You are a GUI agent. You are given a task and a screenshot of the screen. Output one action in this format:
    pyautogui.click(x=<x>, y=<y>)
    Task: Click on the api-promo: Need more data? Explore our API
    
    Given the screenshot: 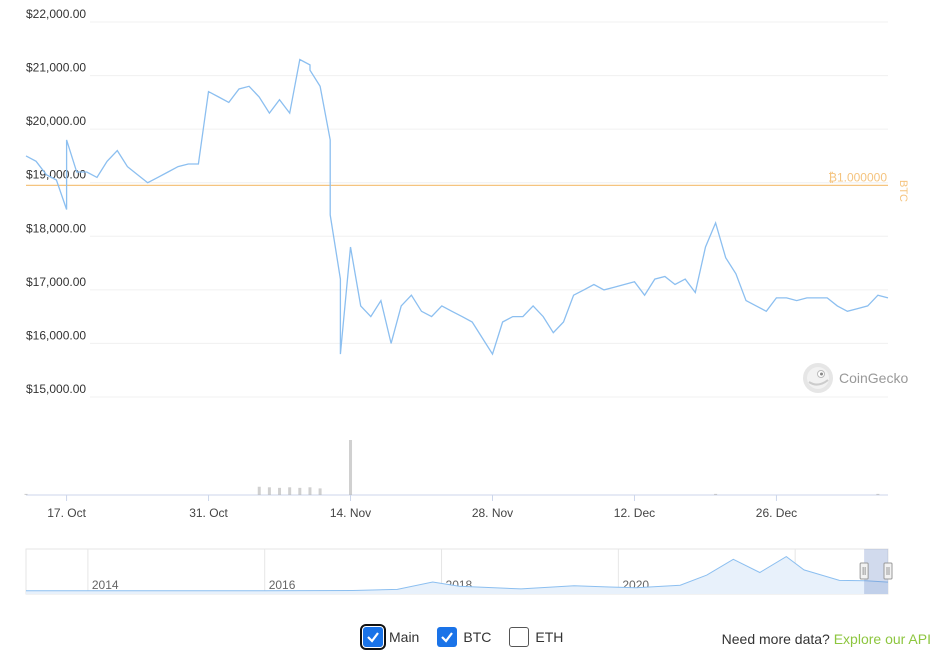 What is the action you would take?
    pyautogui.click(x=826, y=639)
    